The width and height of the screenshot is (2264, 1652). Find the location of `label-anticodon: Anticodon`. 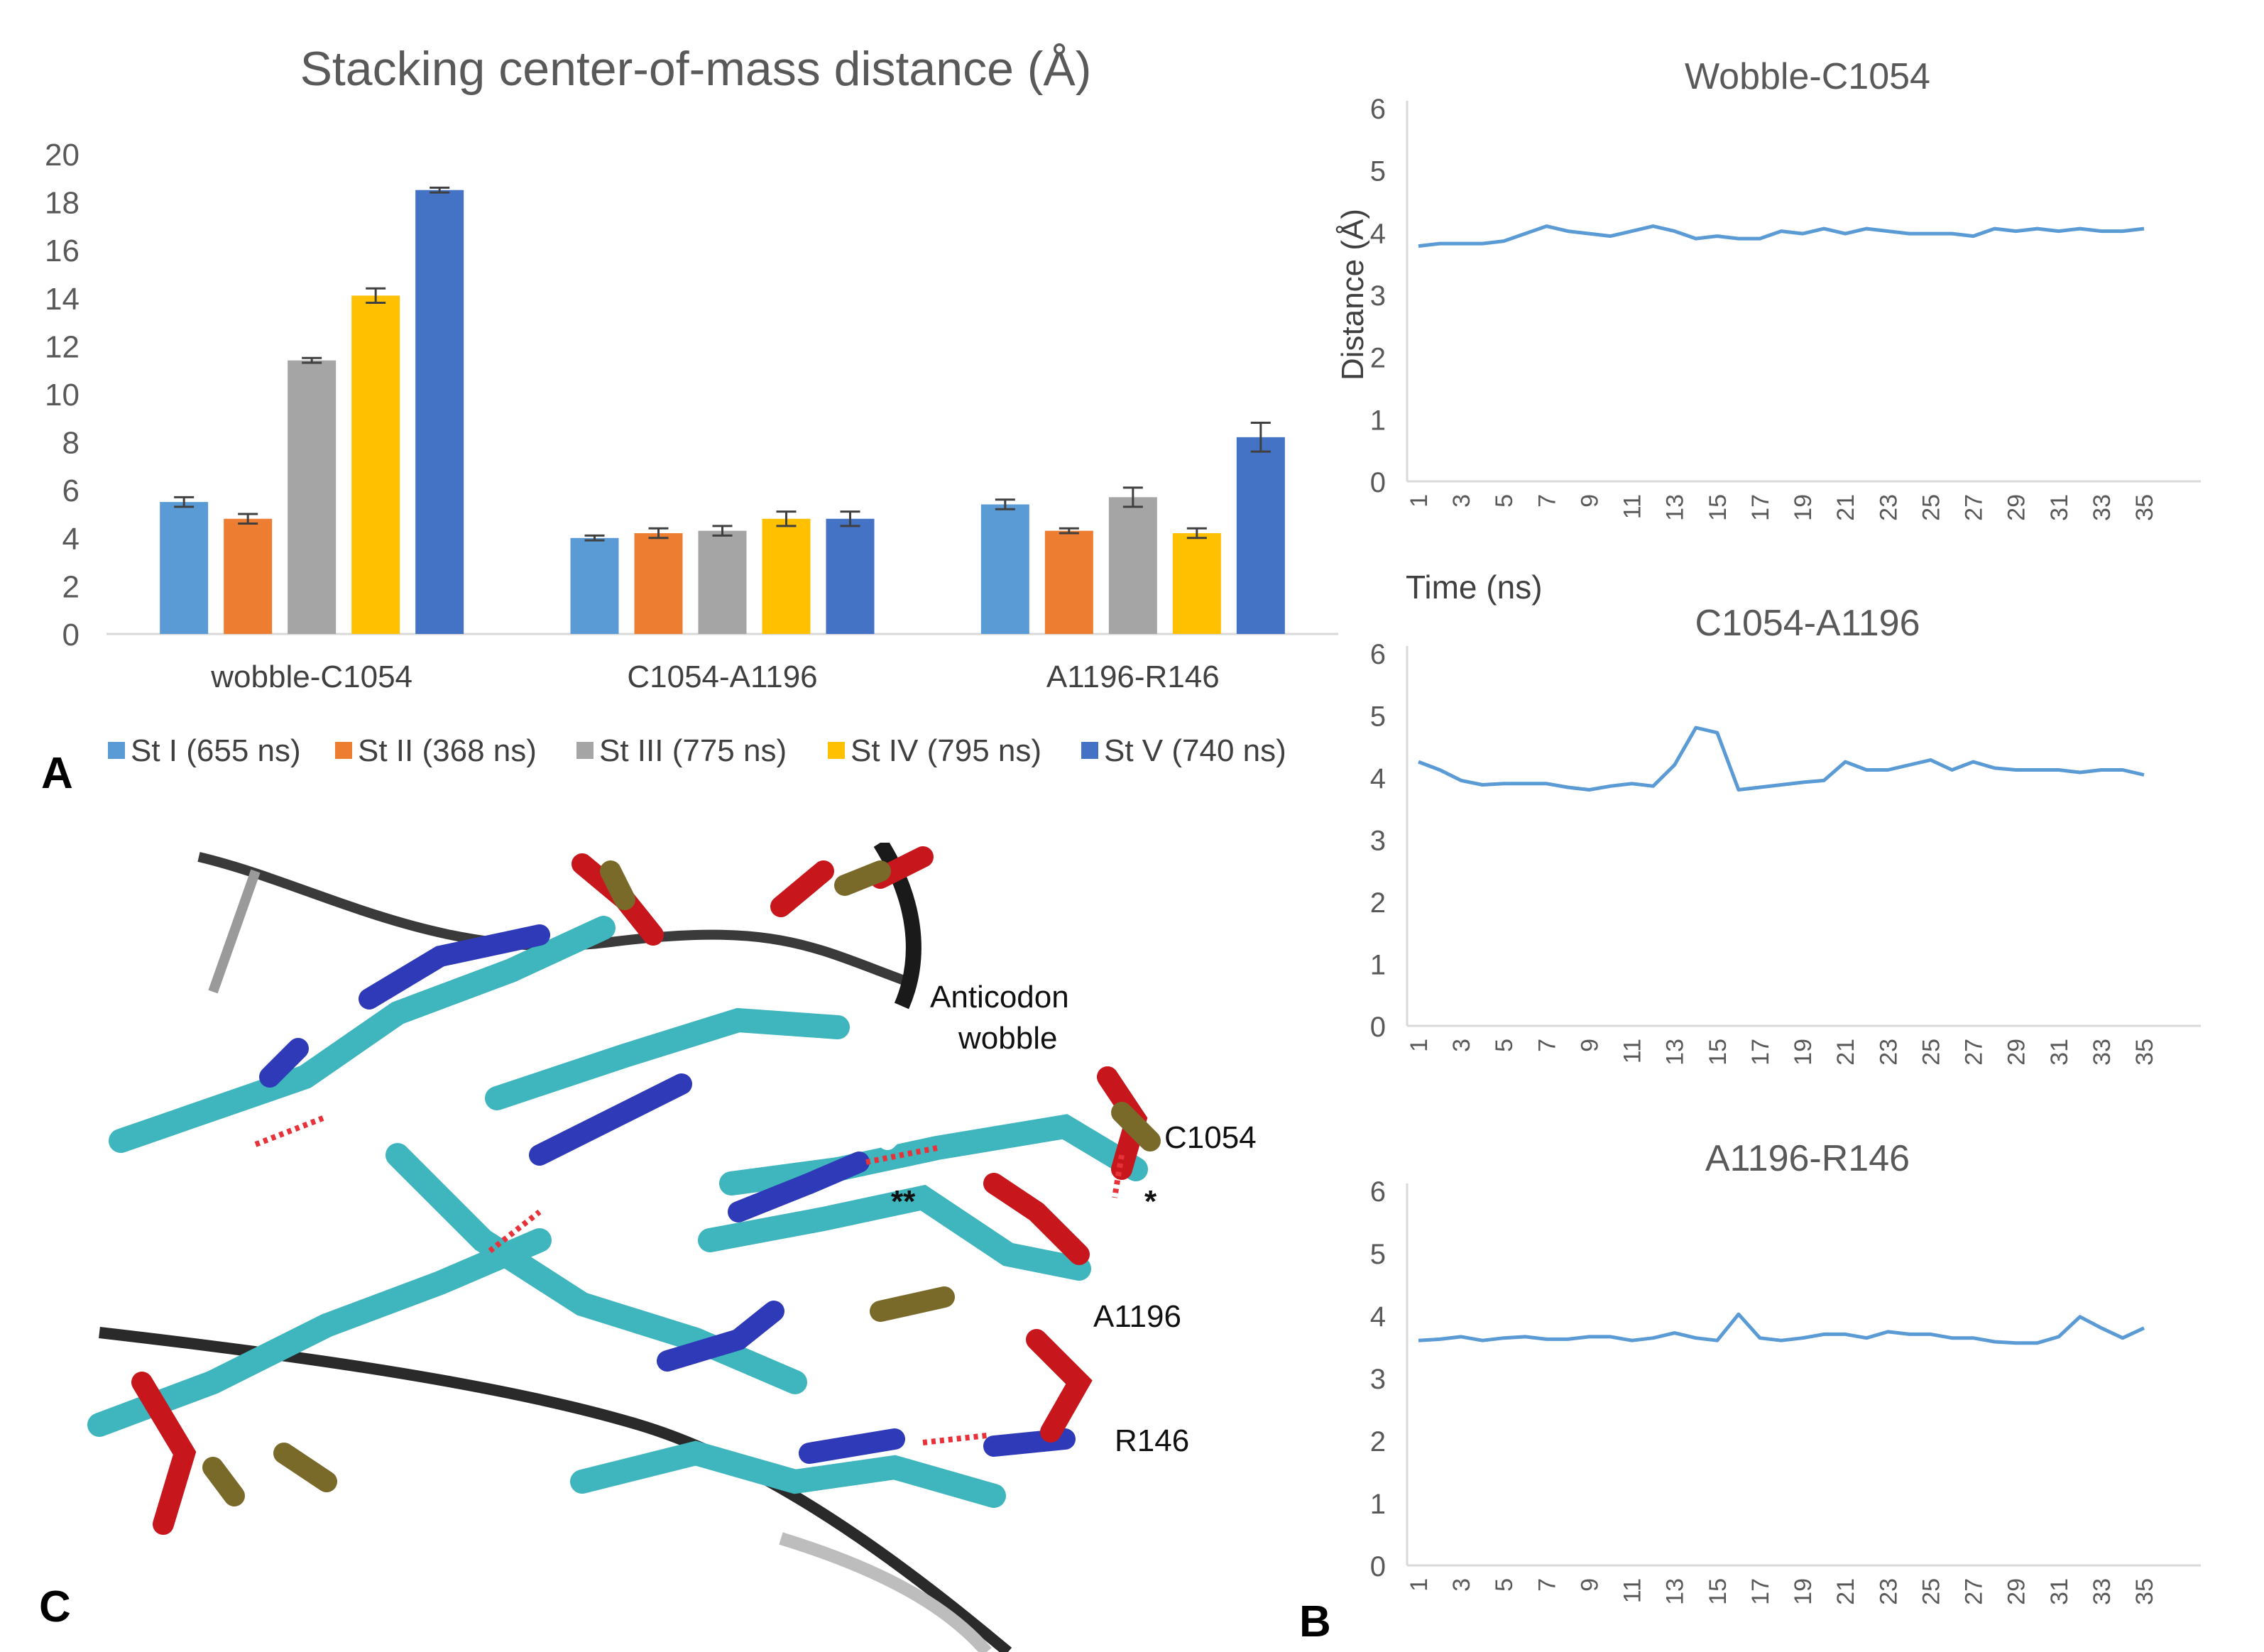

label-anticodon: Anticodon is located at coordinates (999, 997).